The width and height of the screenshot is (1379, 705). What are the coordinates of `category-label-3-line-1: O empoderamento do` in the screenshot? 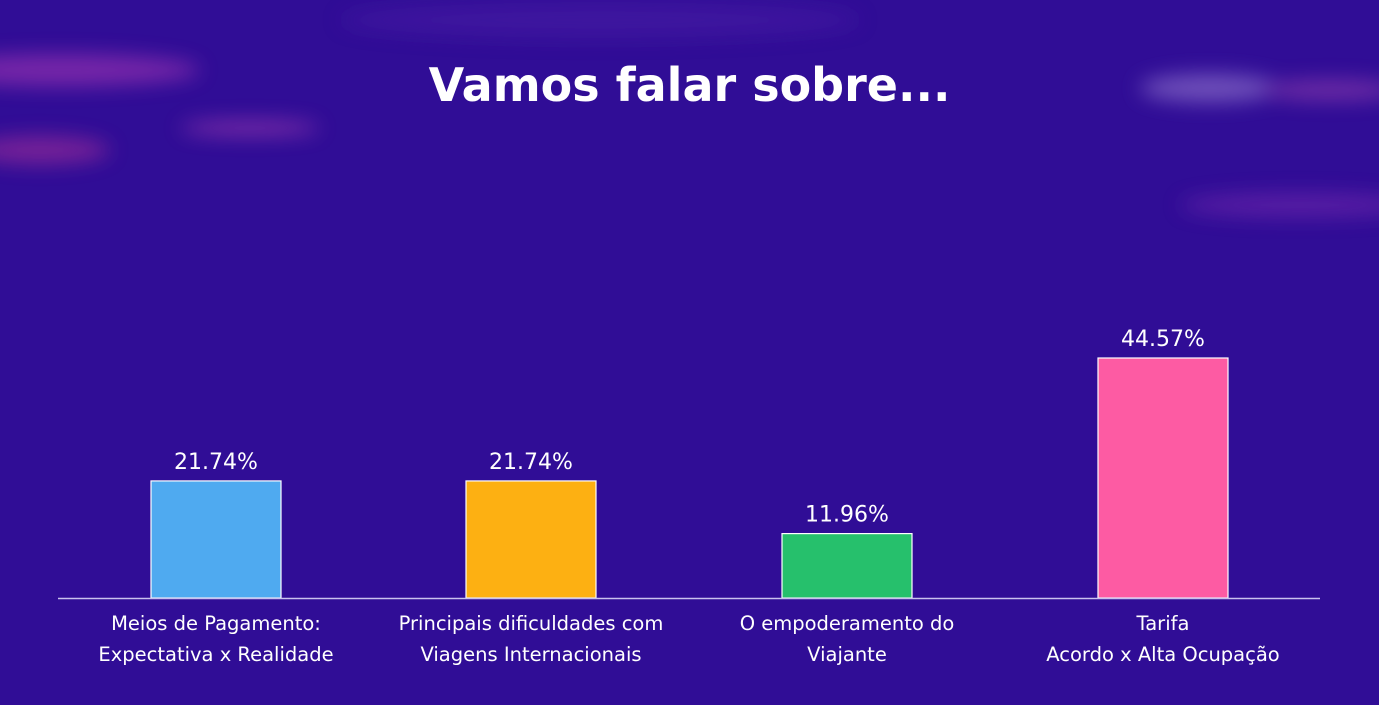 It's located at (847, 623).